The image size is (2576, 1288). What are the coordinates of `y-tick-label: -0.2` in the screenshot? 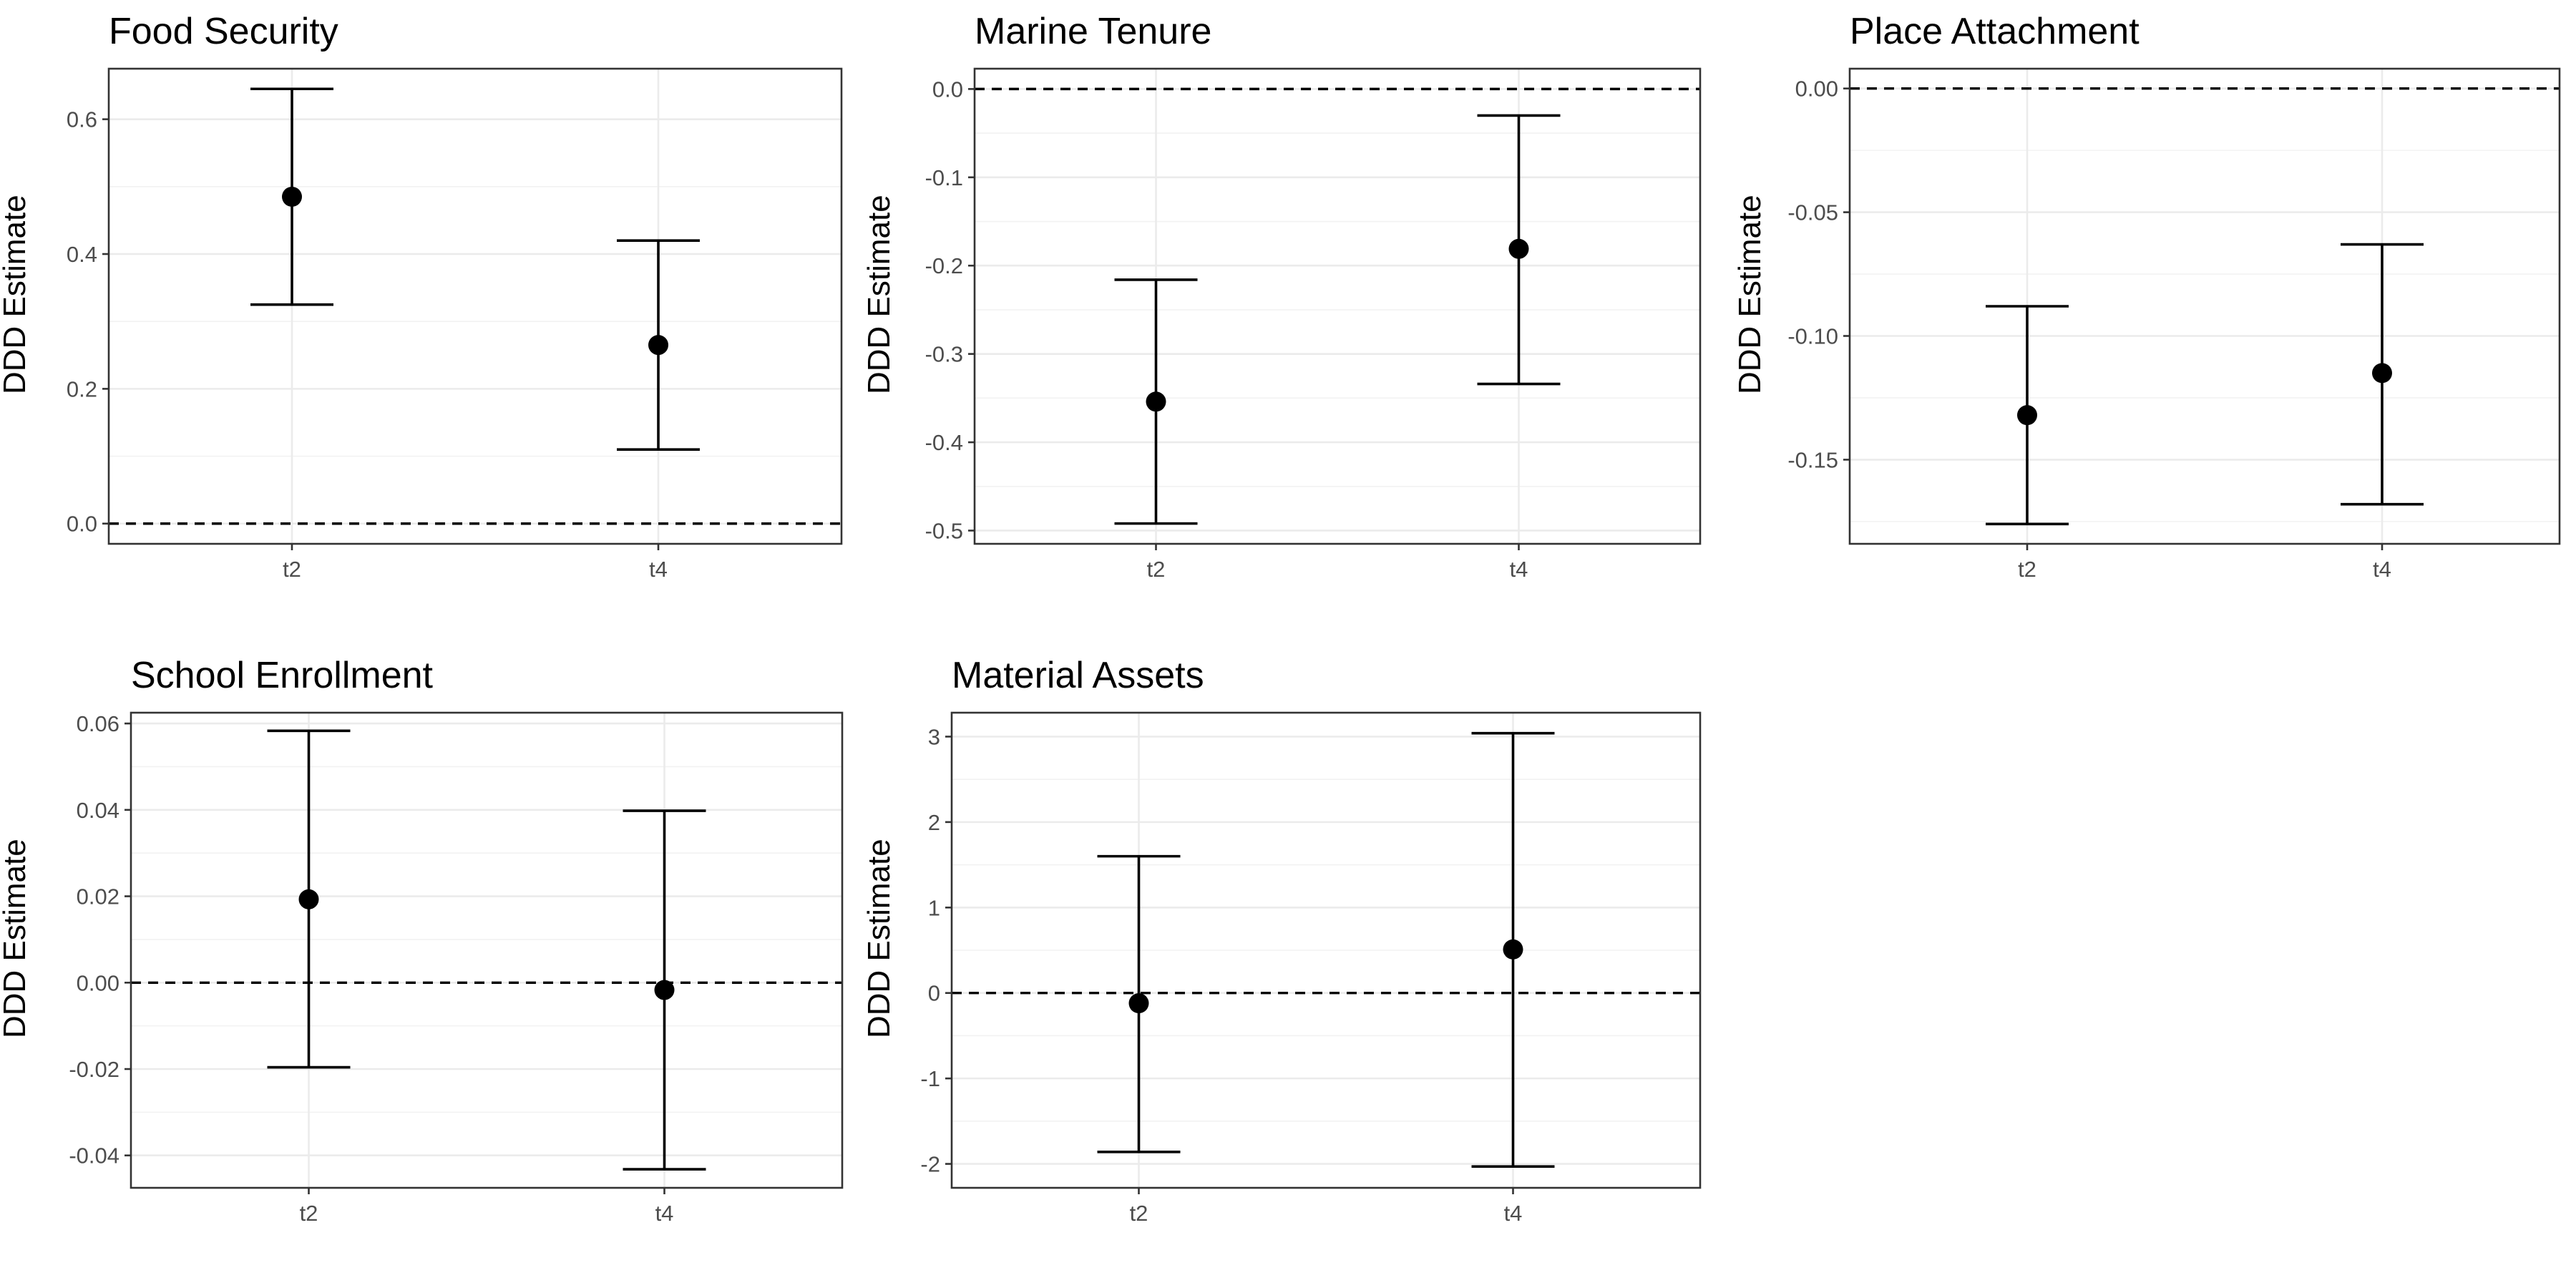 It's located at (944, 265).